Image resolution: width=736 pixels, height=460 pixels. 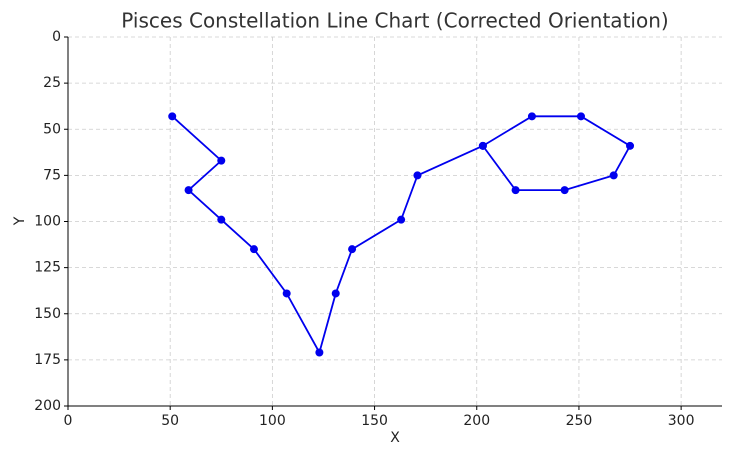 What do you see at coordinates (476, 421) in the screenshot?
I see `x-tick-label: 200` at bounding box center [476, 421].